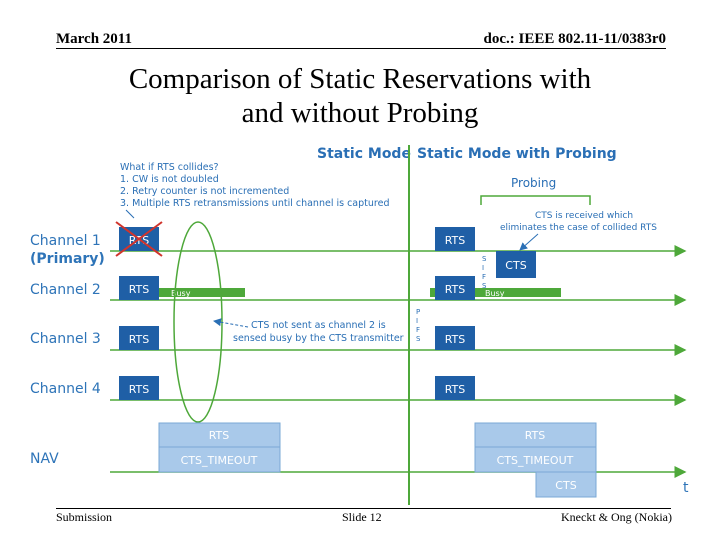 This screenshot has width=720, height=540. Describe the element at coordinates (535, 200) in the screenshot. I see `probing-bracket` at that location.